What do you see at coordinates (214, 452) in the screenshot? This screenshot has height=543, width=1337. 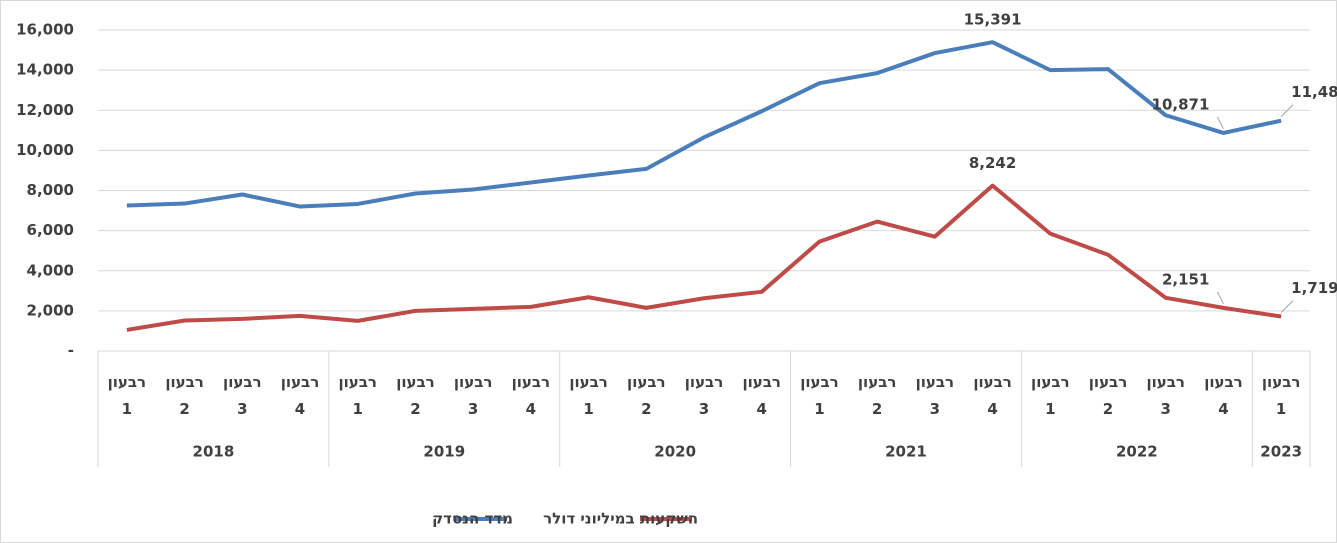 I see `year-label: 2018` at bounding box center [214, 452].